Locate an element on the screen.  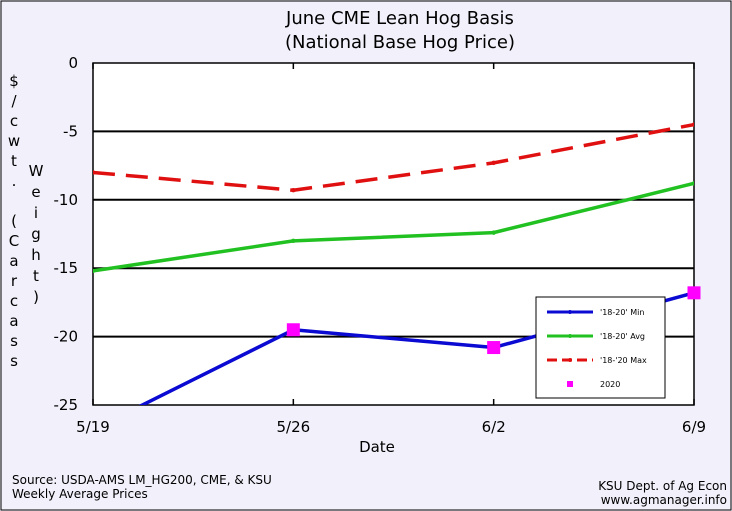
legend-box is located at coordinates (600, 347).